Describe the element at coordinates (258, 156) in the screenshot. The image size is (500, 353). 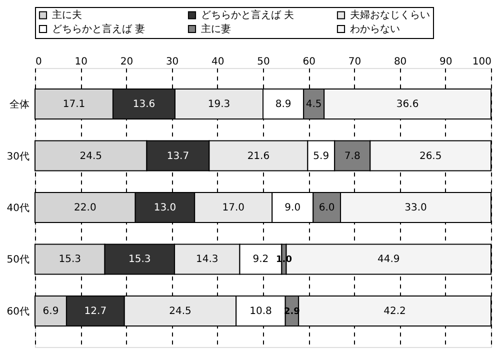
I see `data-label: 21.6` at that location.